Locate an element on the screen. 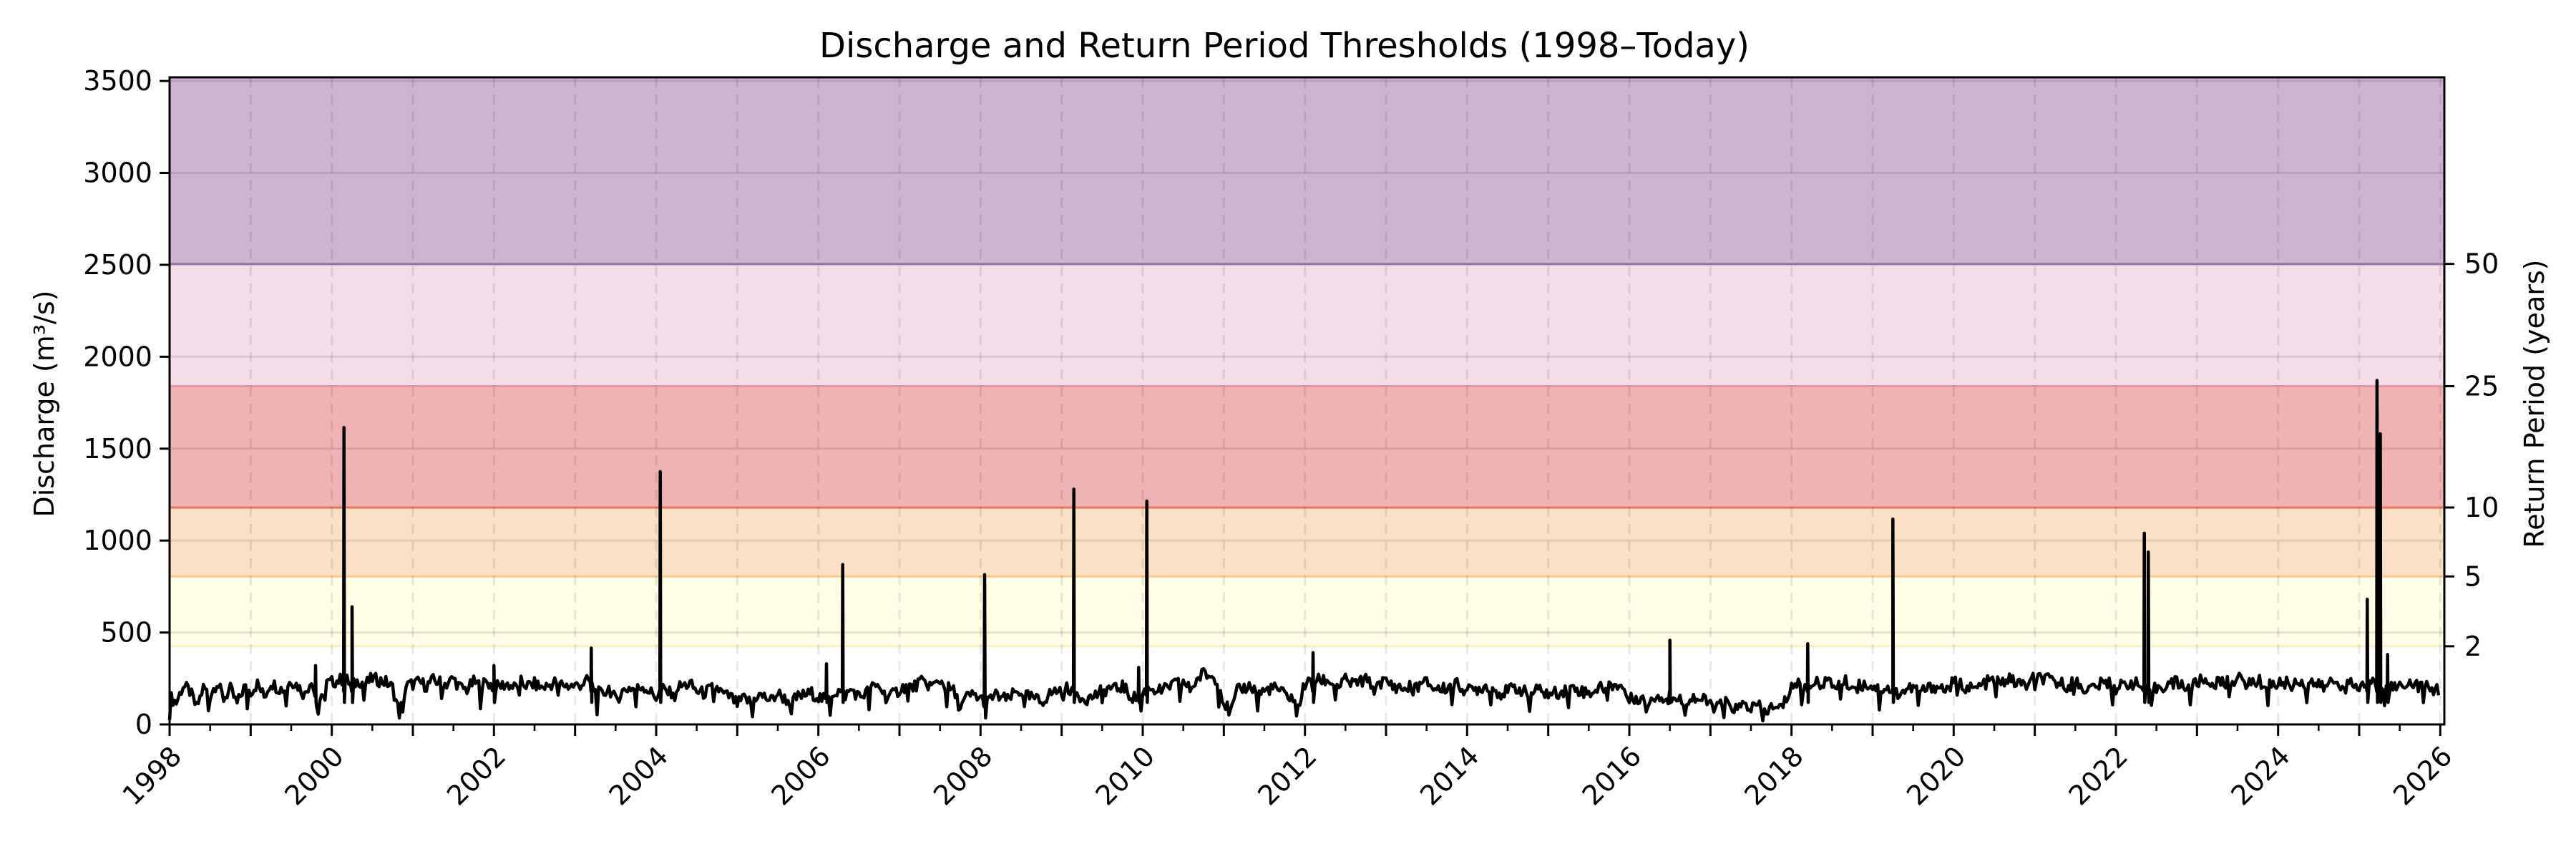  y-tick-label: 3500 is located at coordinates (117, 81).